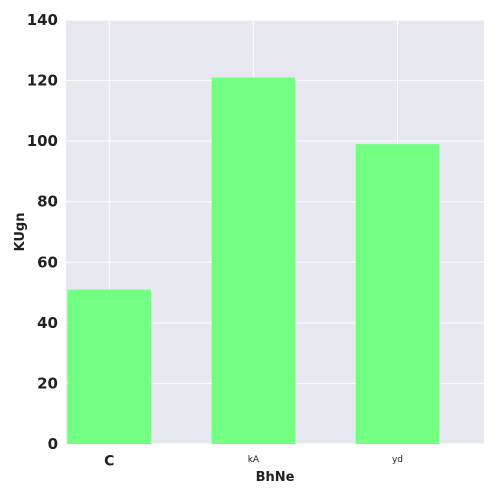 This screenshot has height=497, width=497. I want to click on bar-C, so click(109, 367).